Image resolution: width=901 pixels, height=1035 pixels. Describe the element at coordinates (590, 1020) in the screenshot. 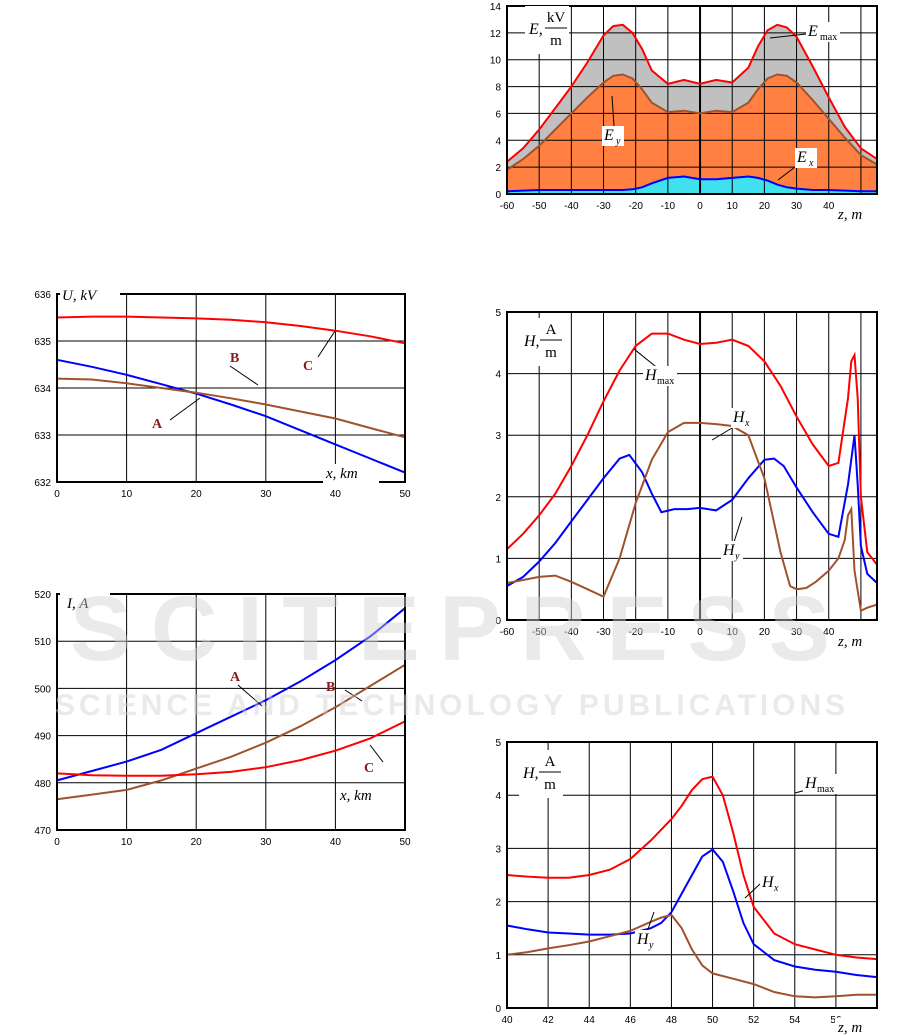

I see `x-tick-label: 44` at that location.